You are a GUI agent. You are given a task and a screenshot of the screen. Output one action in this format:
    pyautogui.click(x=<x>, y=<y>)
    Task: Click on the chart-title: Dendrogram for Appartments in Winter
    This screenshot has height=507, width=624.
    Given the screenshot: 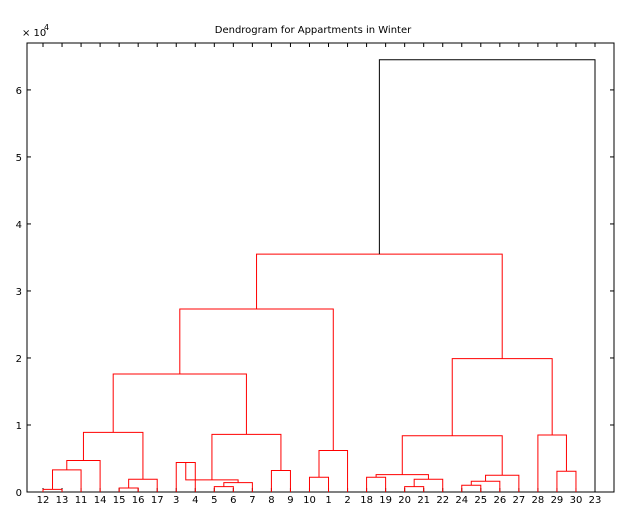 What is the action you would take?
    pyautogui.click(x=313, y=30)
    